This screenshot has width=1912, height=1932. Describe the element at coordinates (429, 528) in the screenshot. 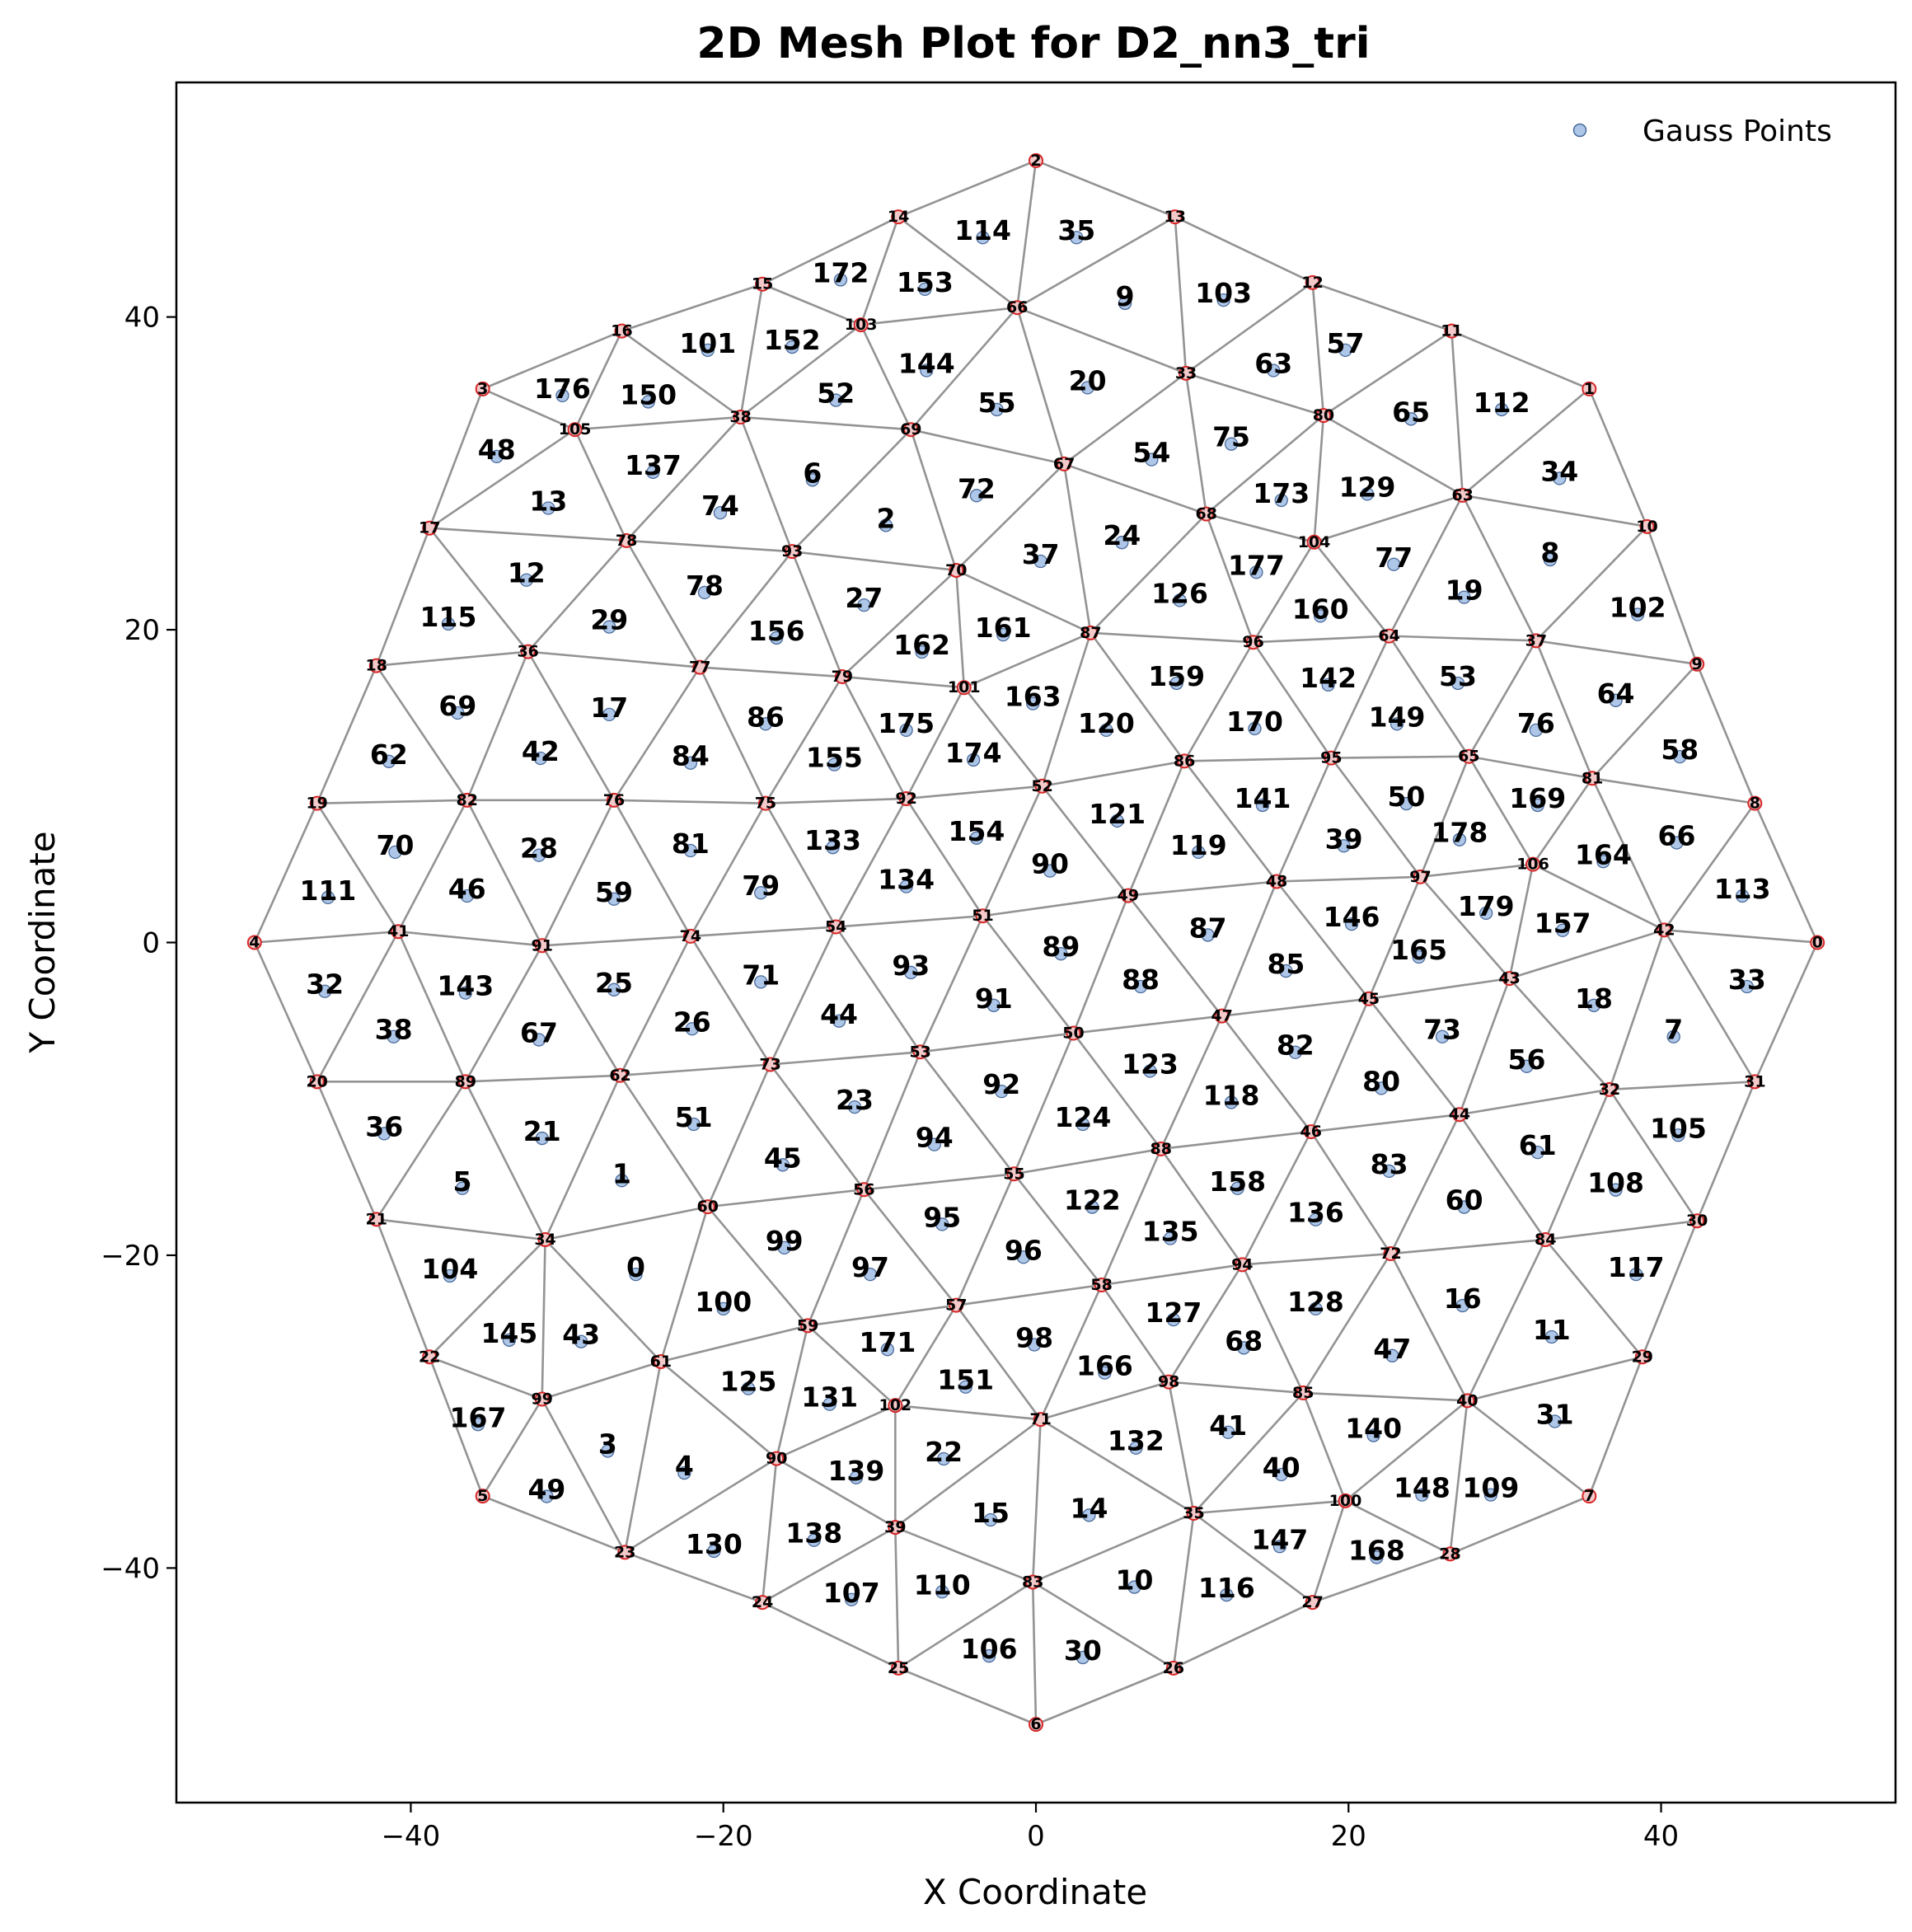

I see `node-label: 17` at that location.